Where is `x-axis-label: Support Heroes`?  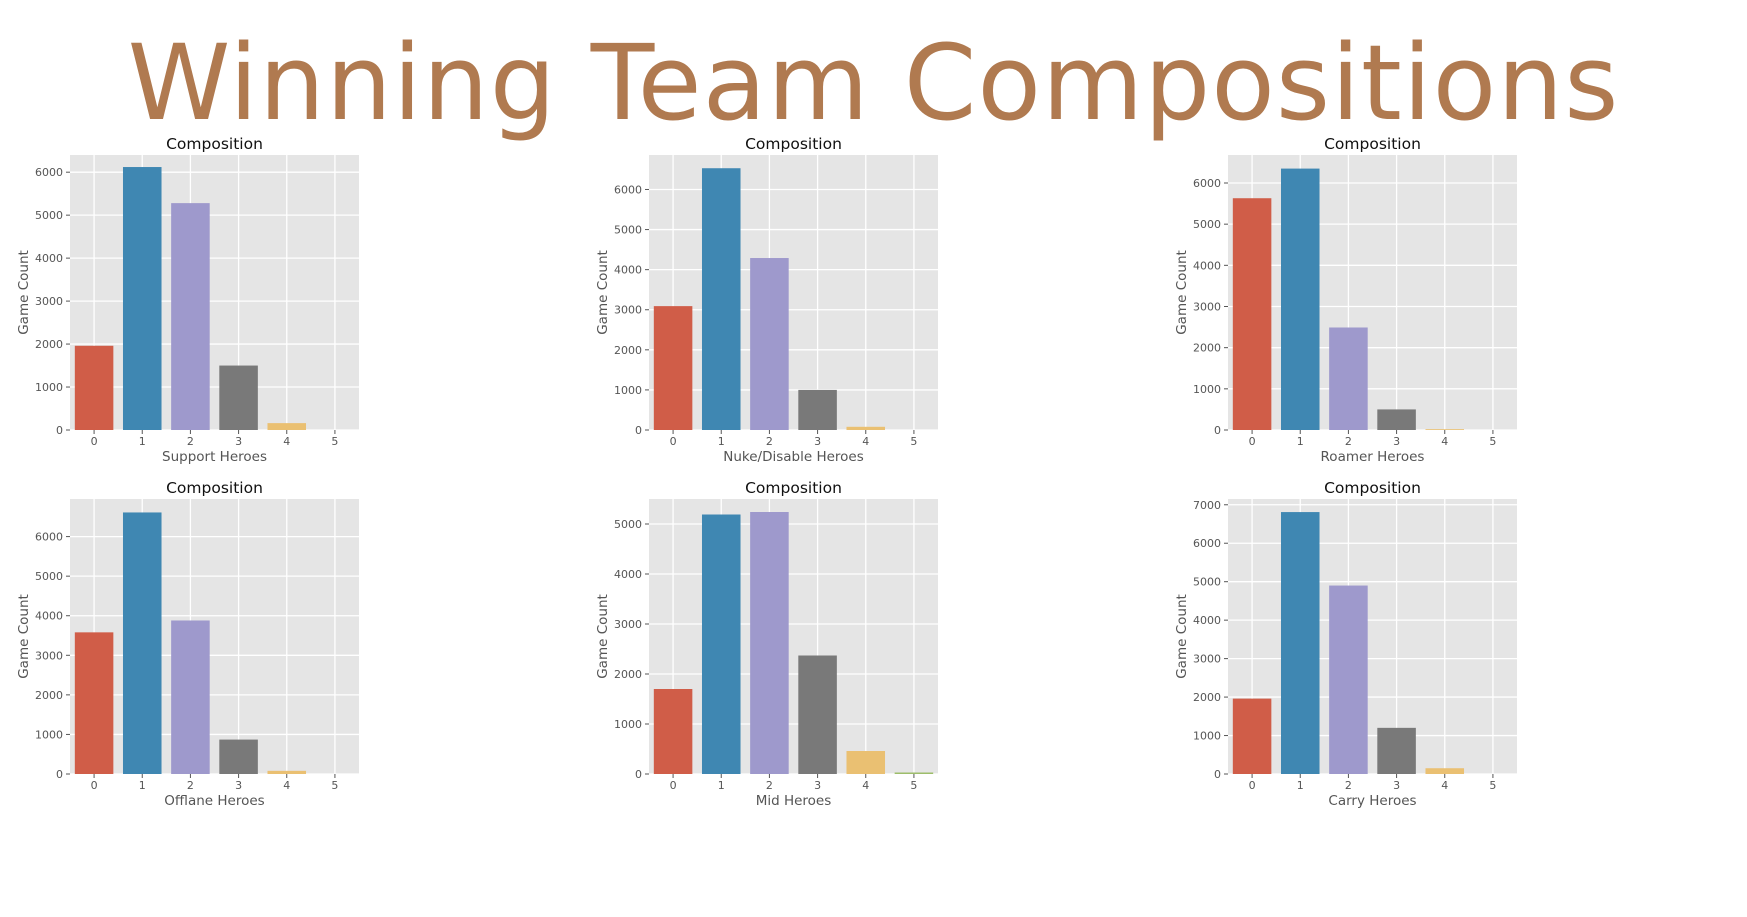 x-axis-label: Support Heroes is located at coordinates (214, 457).